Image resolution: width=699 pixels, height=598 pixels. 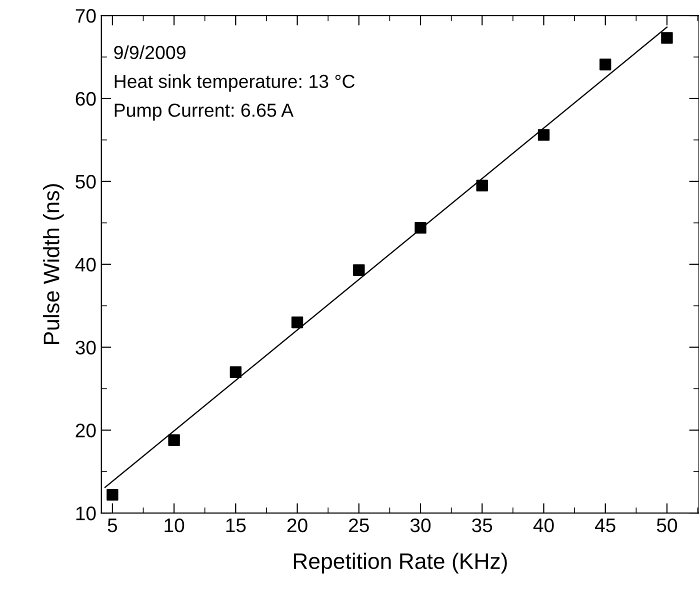 I want to click on x-tick-label: 20, so click(x=297, y=525).